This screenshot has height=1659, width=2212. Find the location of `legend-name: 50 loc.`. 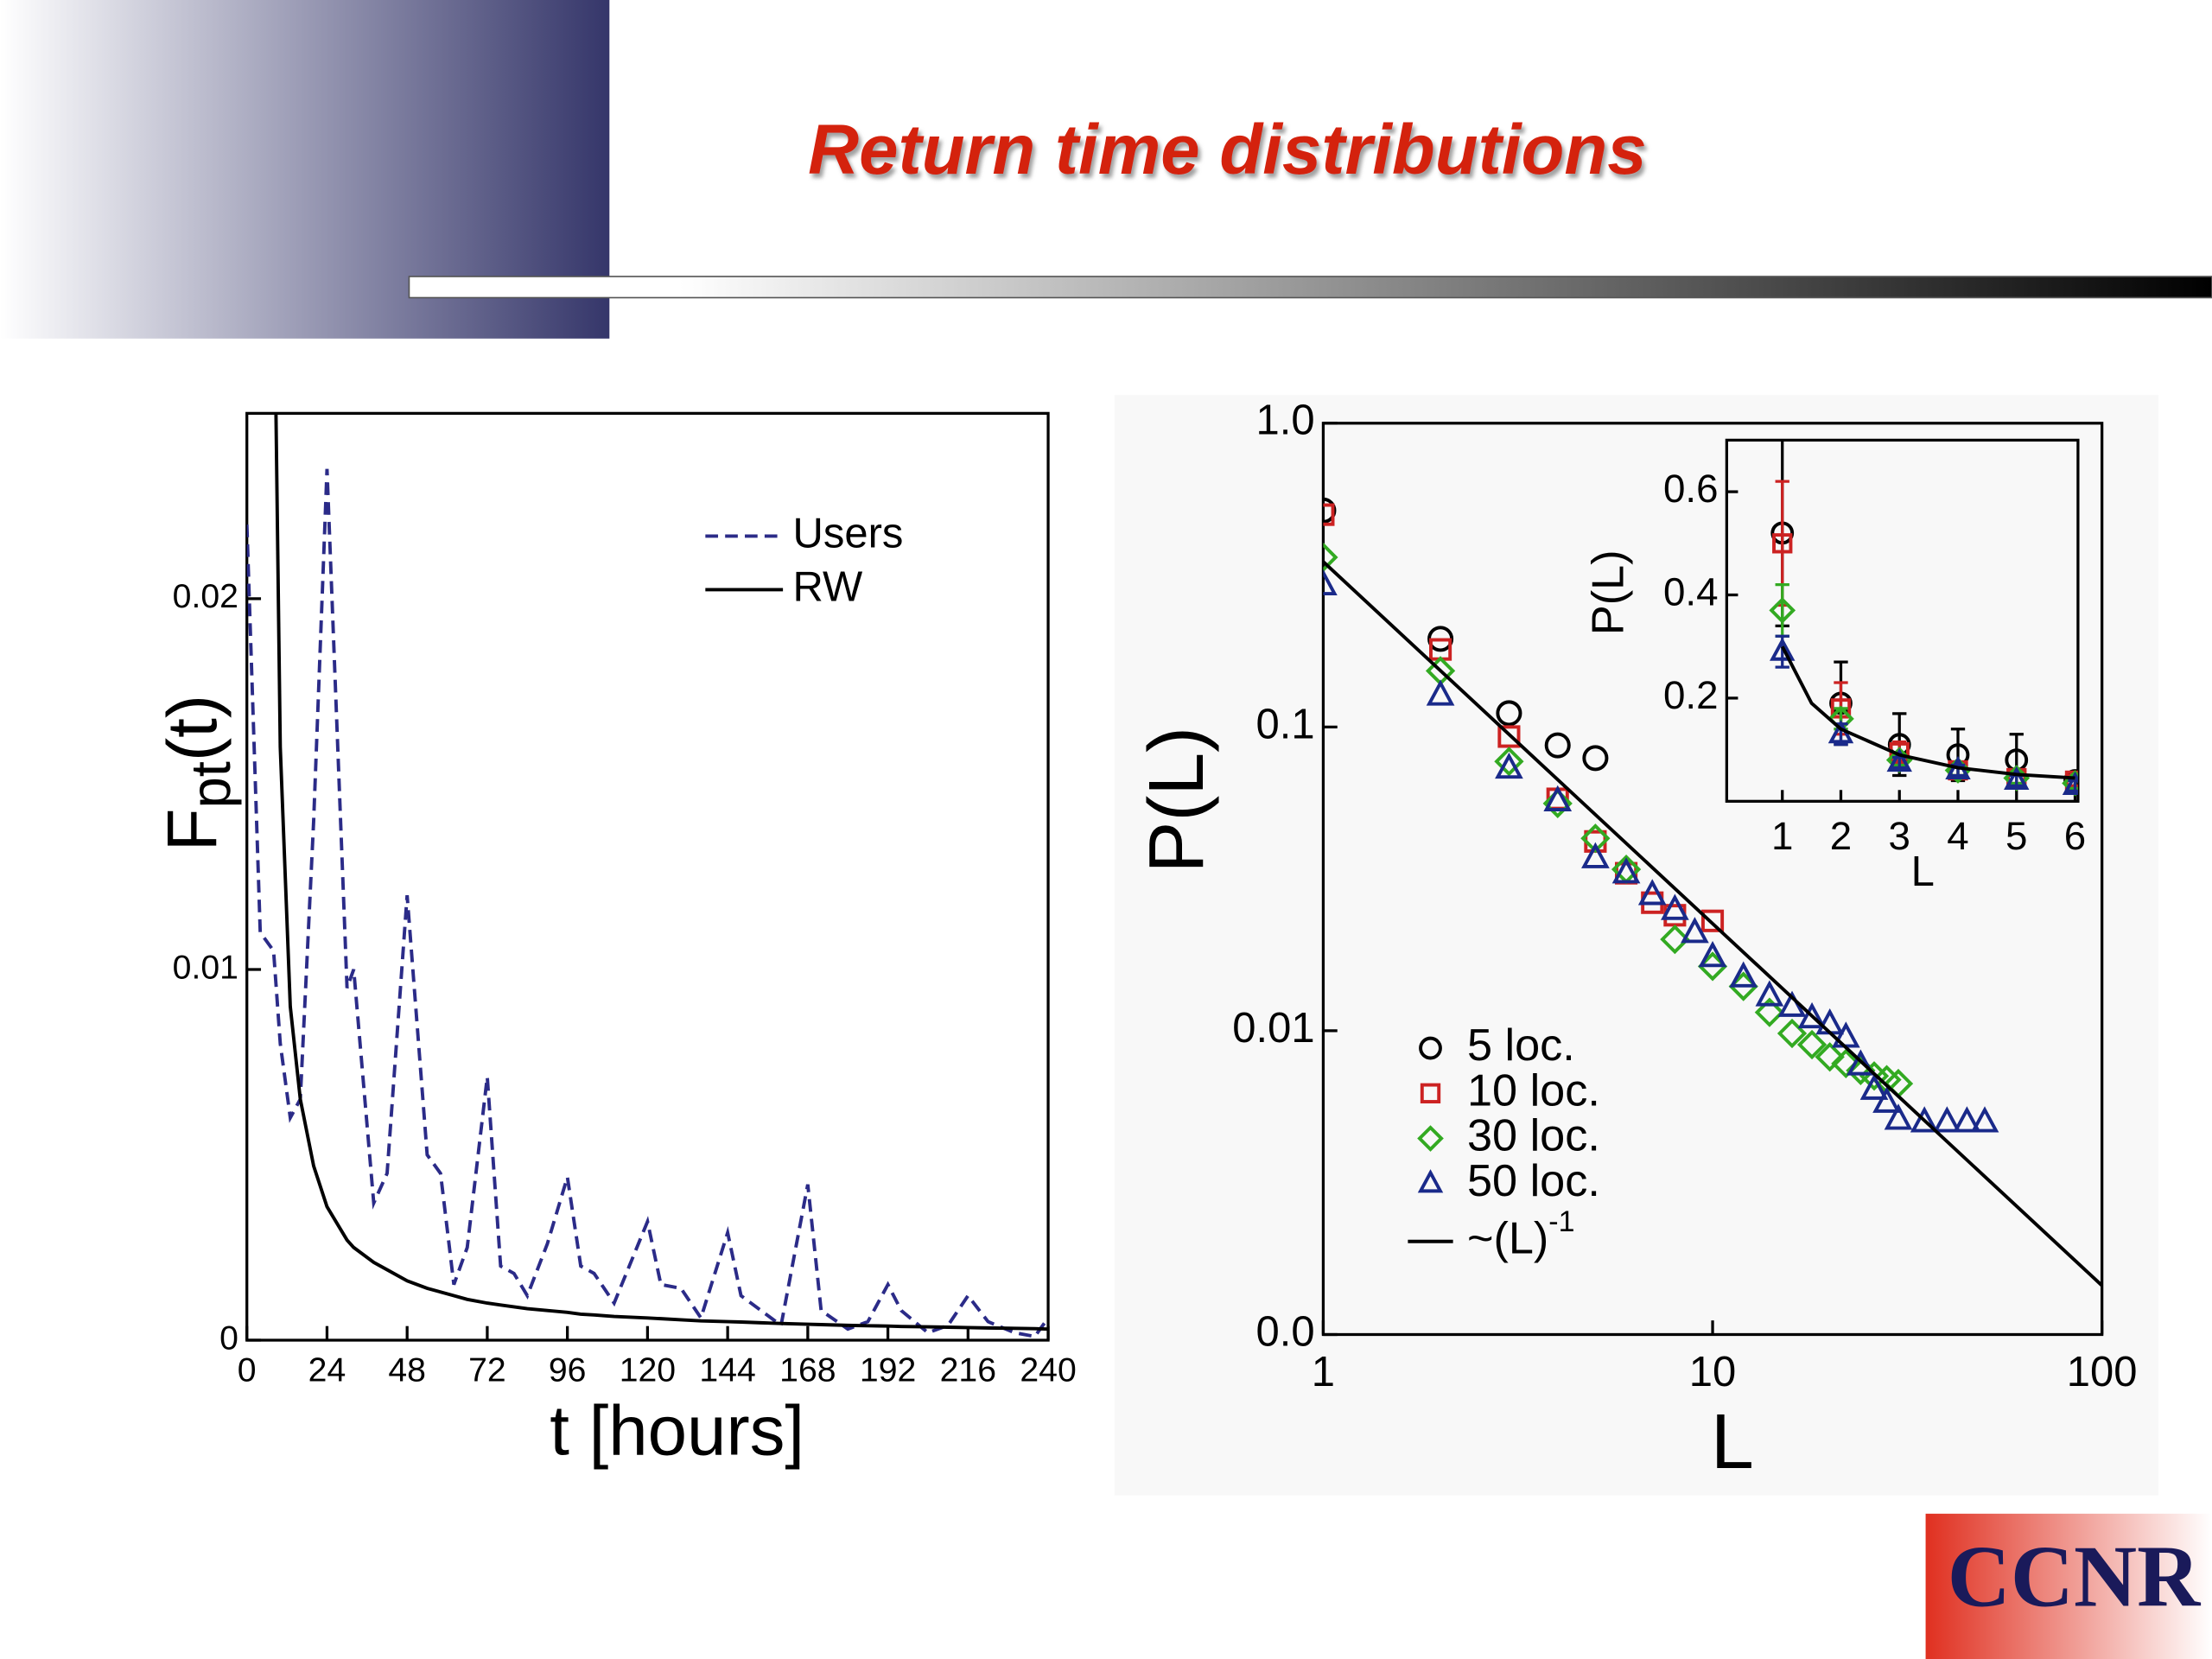

legend-name: 50 loc. is located at coordinates (1533, 1181).